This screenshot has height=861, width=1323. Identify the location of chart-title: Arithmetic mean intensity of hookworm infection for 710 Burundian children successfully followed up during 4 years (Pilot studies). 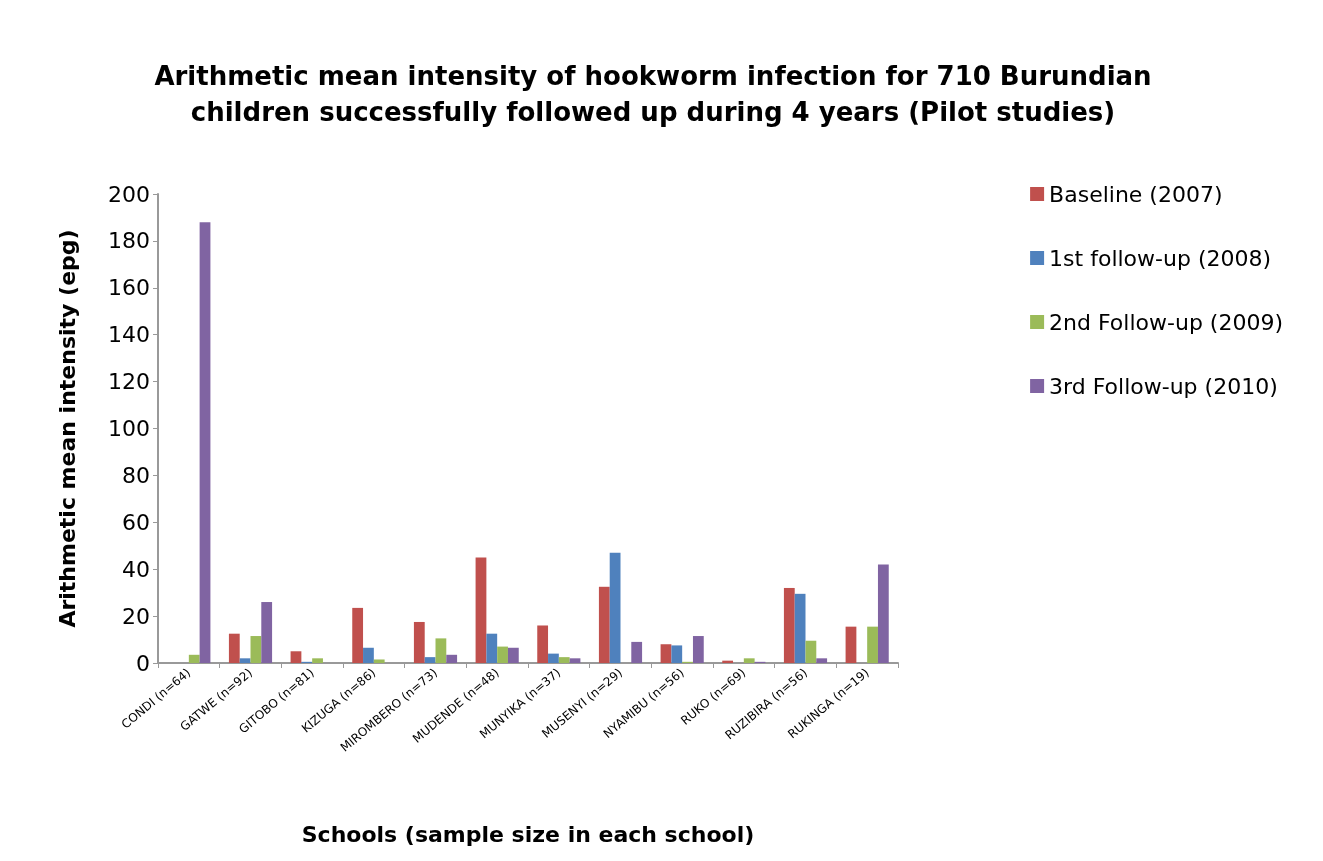
(653, 94).